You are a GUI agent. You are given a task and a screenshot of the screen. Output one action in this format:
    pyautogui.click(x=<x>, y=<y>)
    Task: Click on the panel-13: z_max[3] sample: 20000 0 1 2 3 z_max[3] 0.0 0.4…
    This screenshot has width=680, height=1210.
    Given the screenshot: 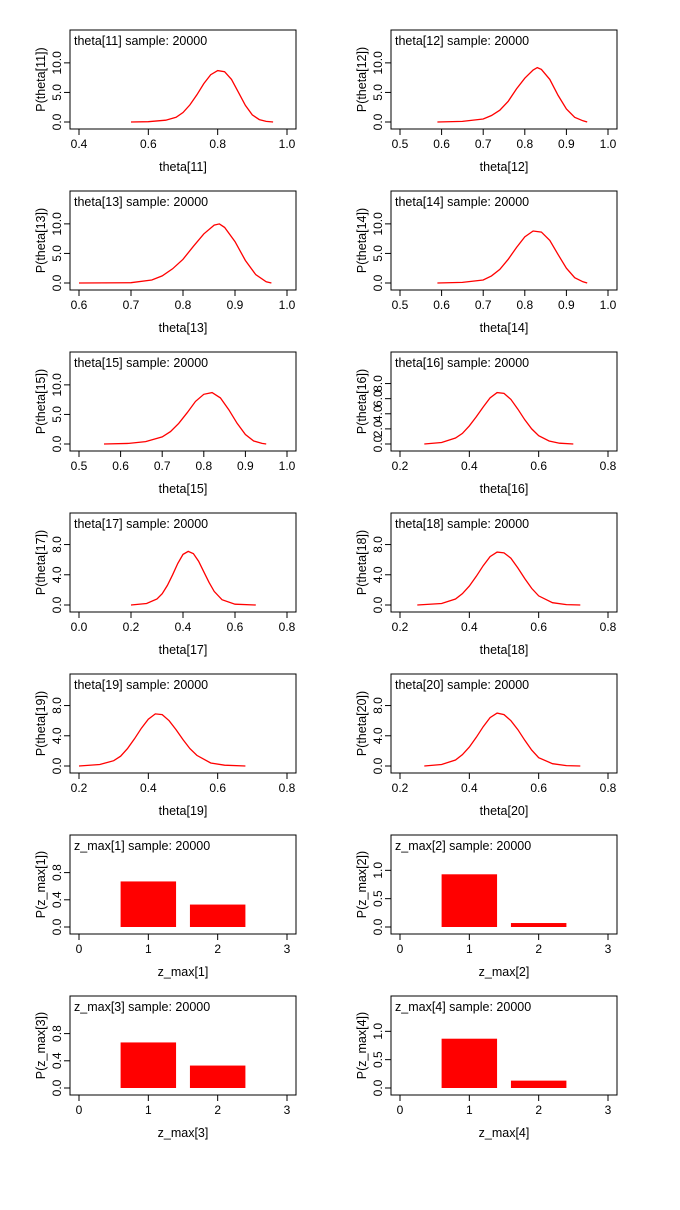 What is the action you would take?
    pyautogui.click(x=165, y=1067)
    